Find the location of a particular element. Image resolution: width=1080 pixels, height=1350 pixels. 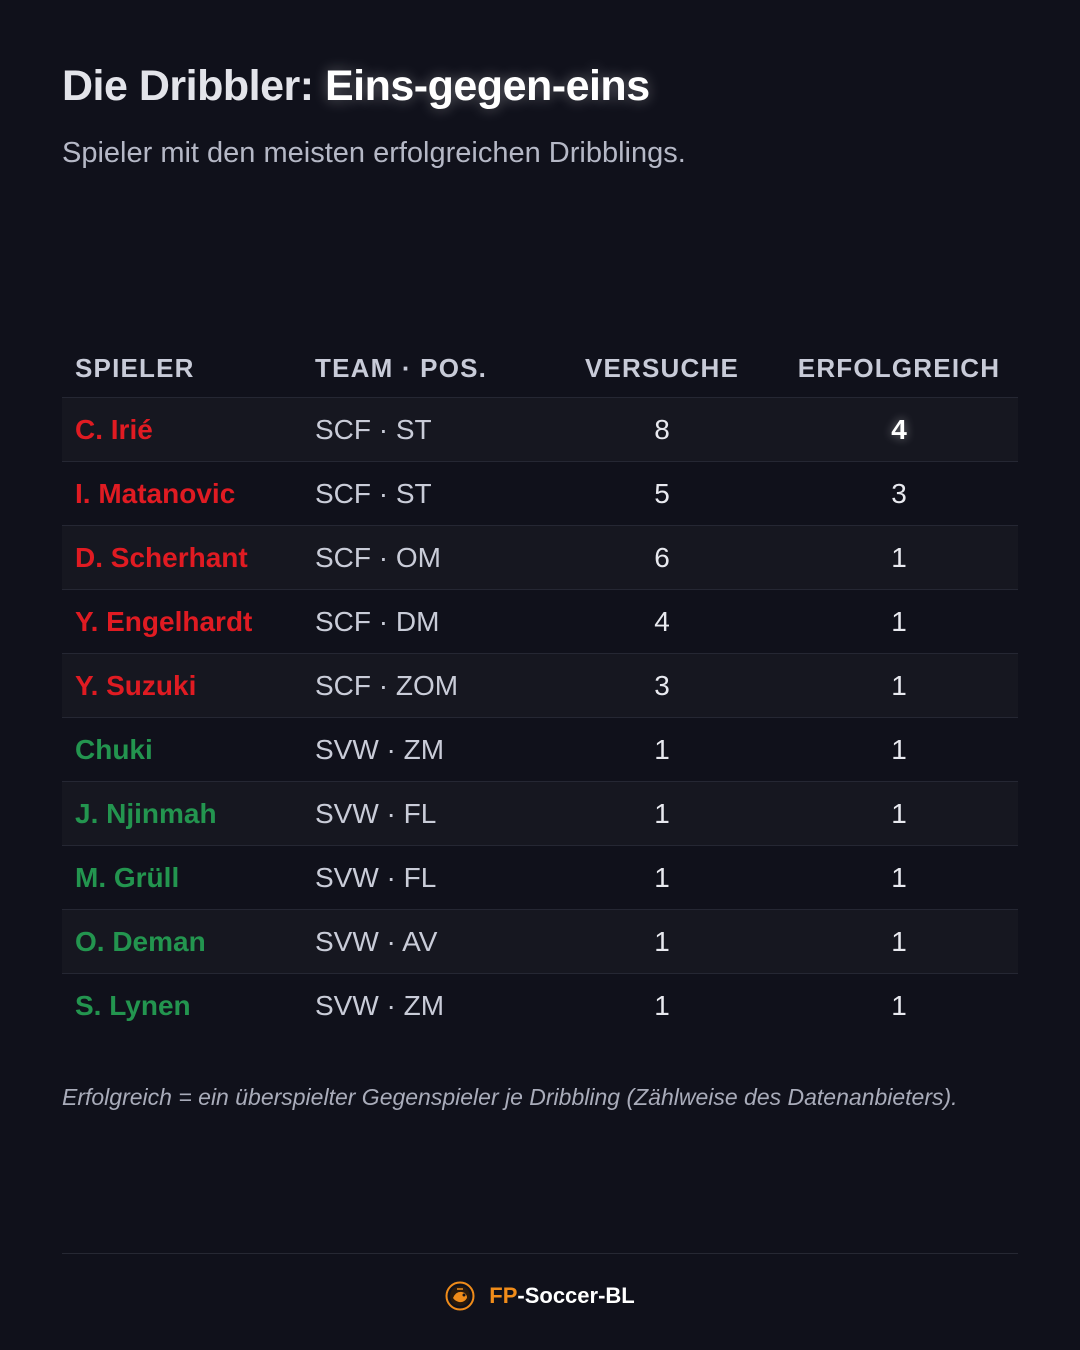

attempts-value: 6 is located at coordinates (662, 557).